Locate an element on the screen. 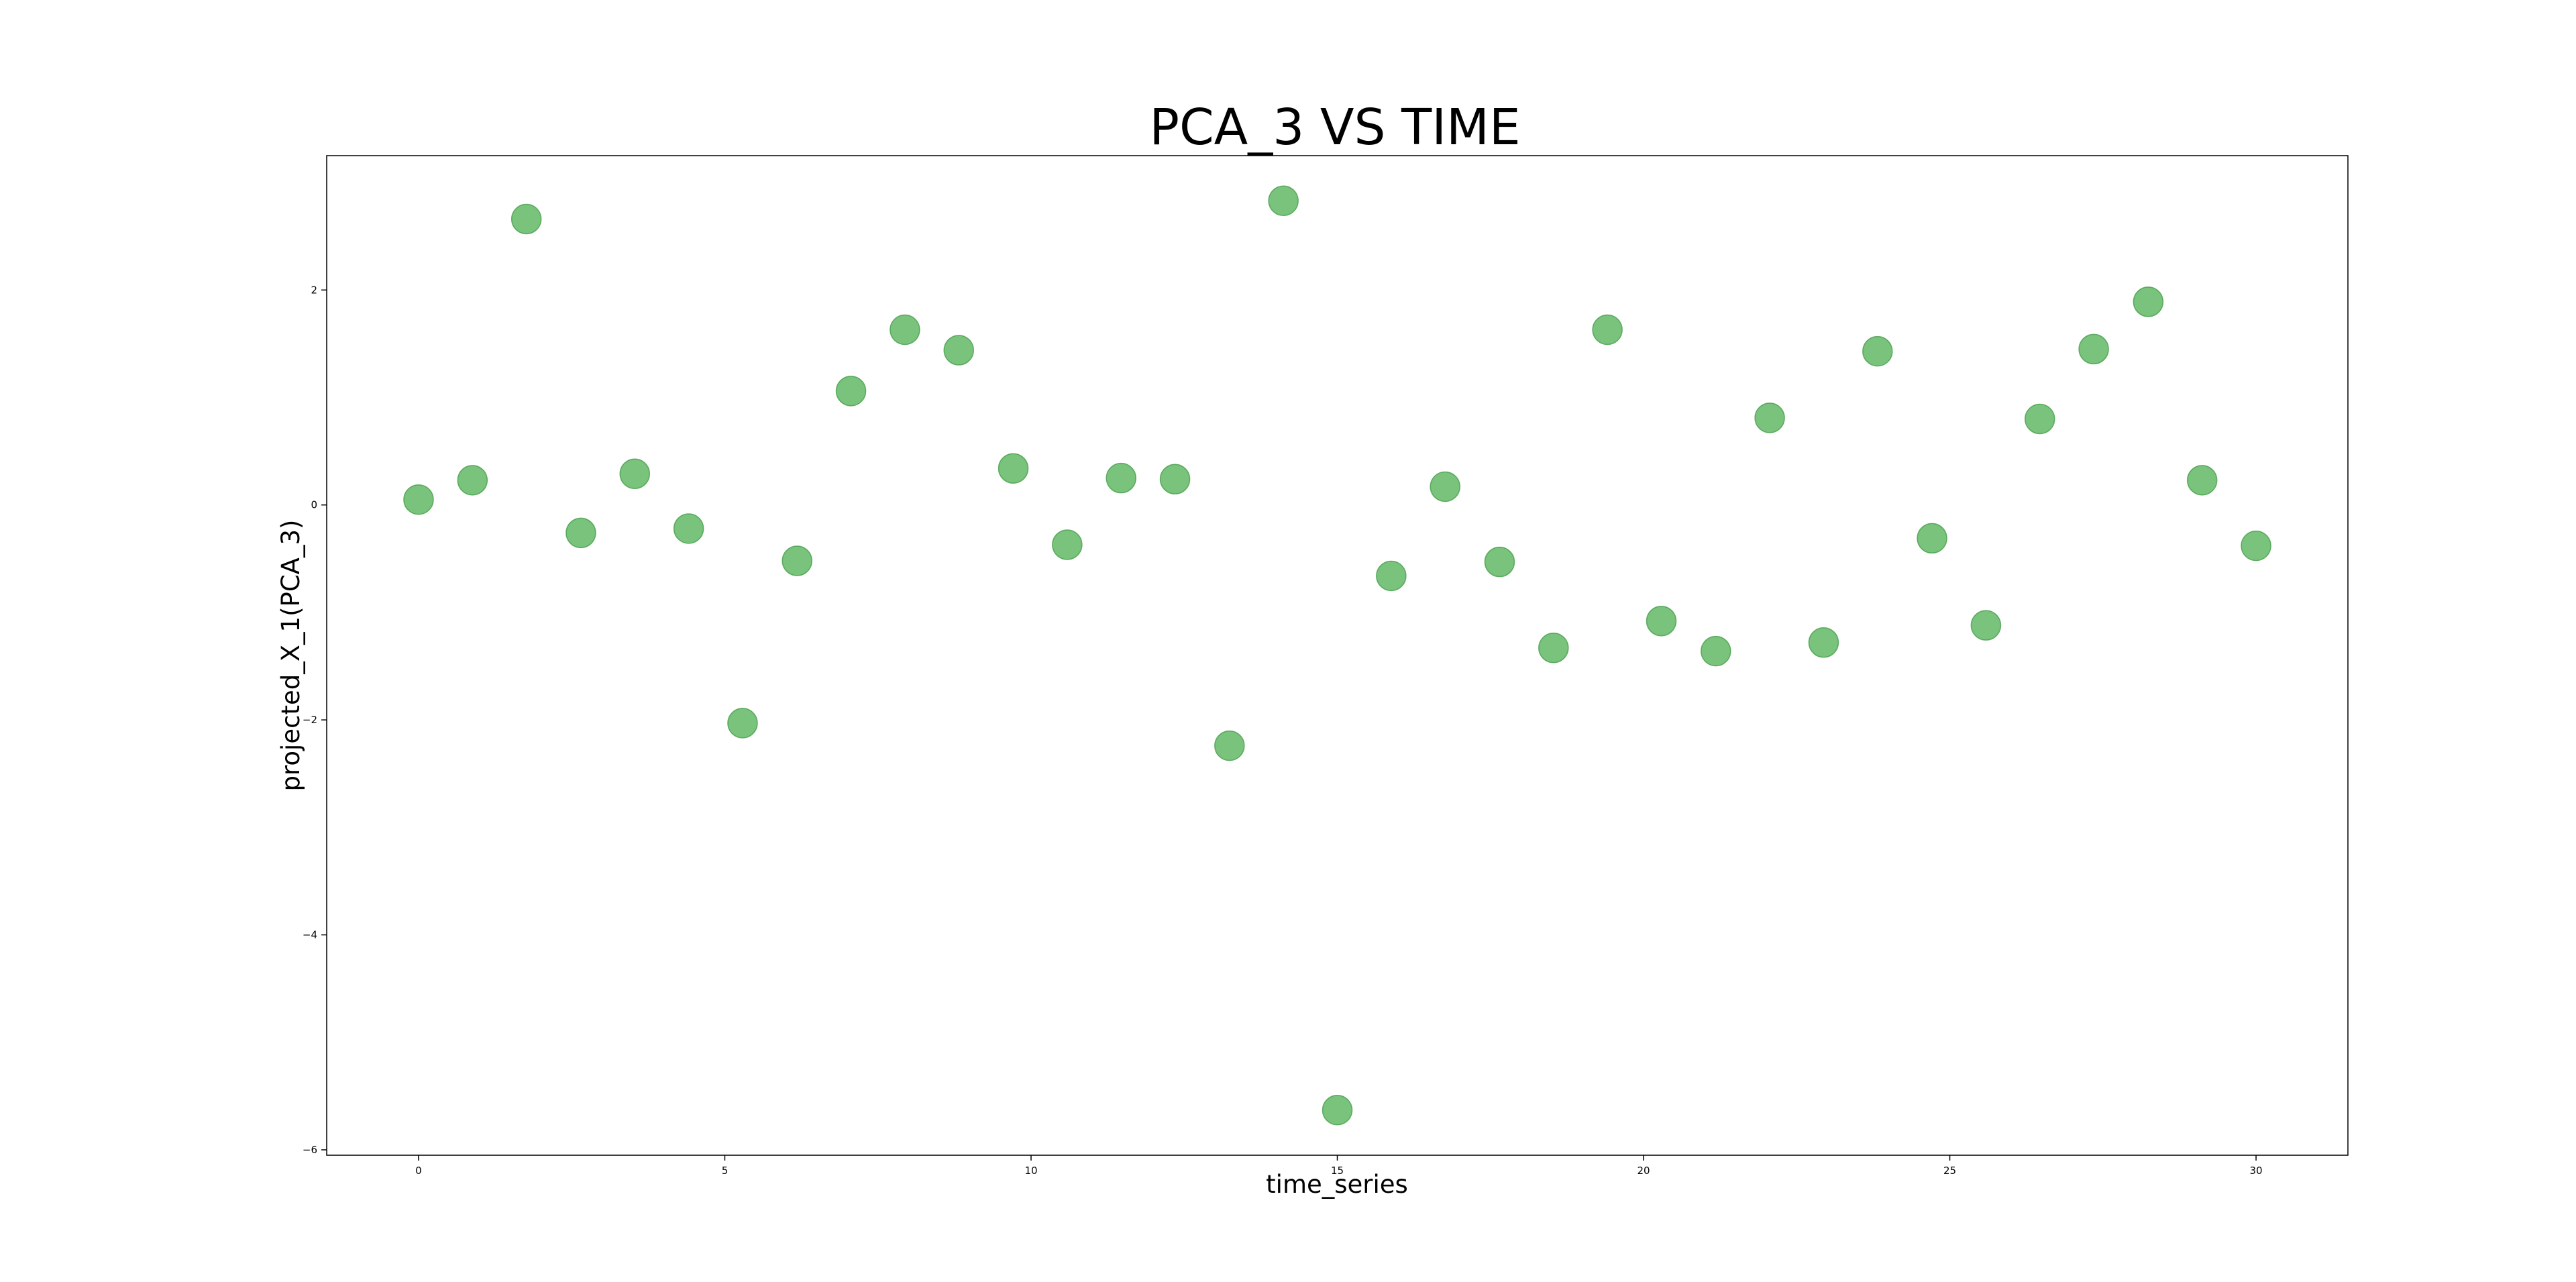 The height and width of the screenshot is (1282, 2576). x-tick-label: 15 is located at coordinates (1337, 1171).